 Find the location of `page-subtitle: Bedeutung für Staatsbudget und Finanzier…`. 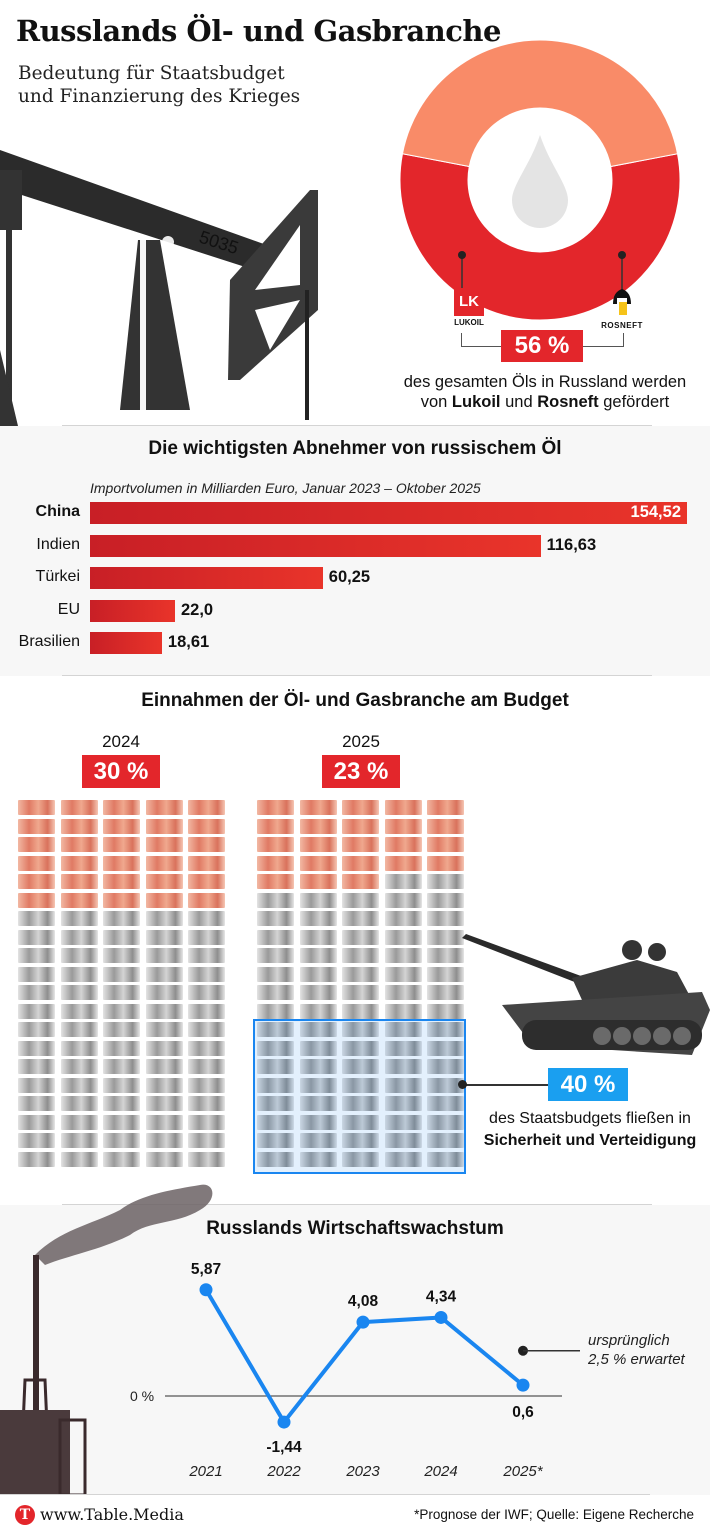

page-subtitle: Bedeutung für Staatsbudget und Finanzier… is located at coordinates (198, 85).